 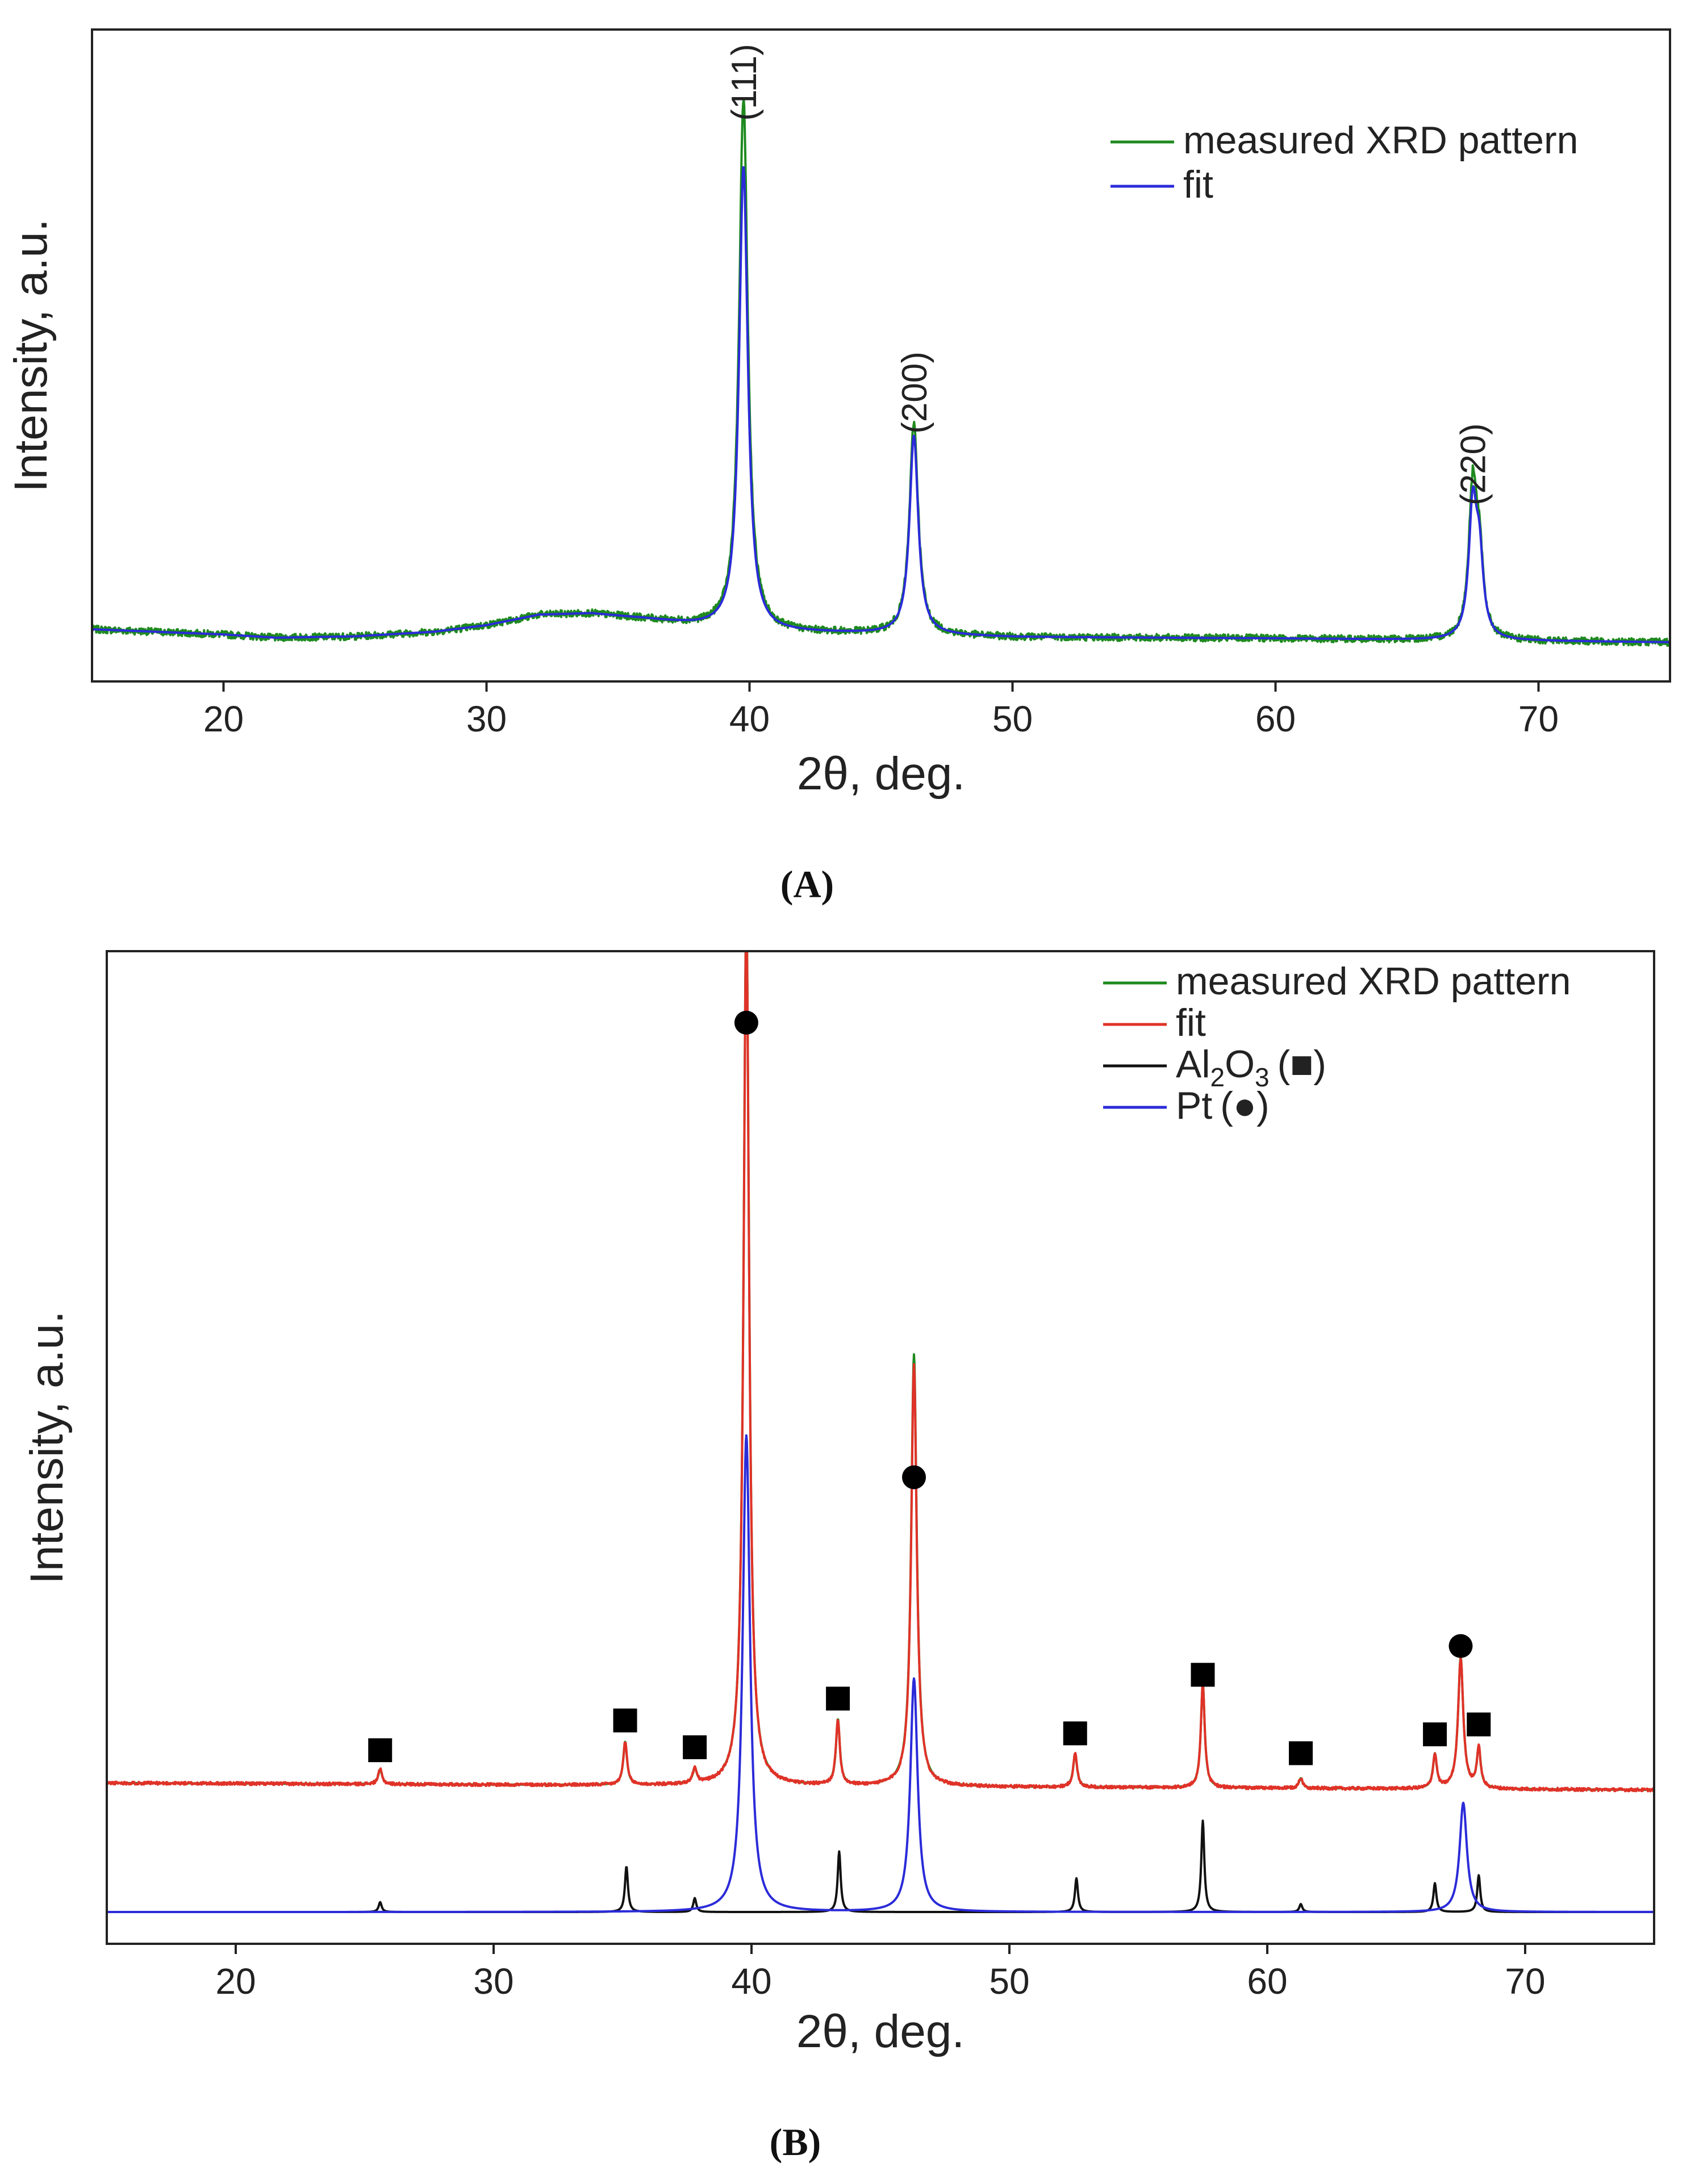 I want to click on panel-caption: (A), so click(x=807, y=885).